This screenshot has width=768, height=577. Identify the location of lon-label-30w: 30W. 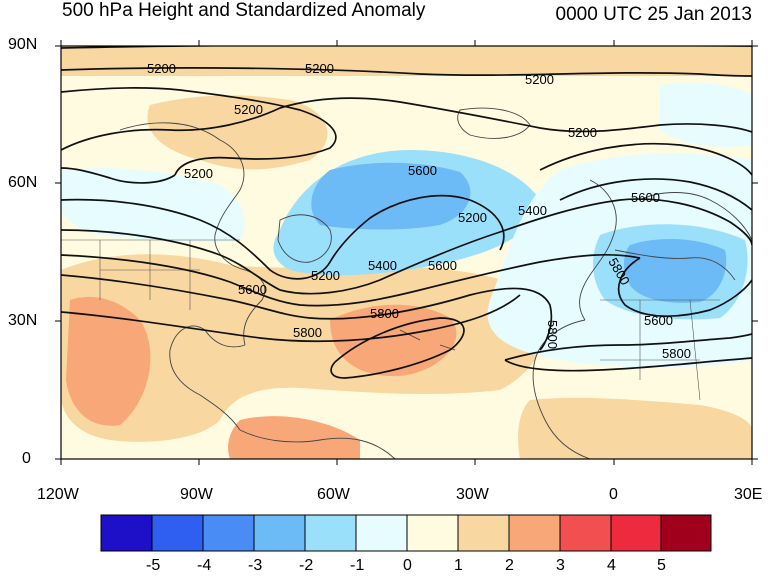
(472, 494).